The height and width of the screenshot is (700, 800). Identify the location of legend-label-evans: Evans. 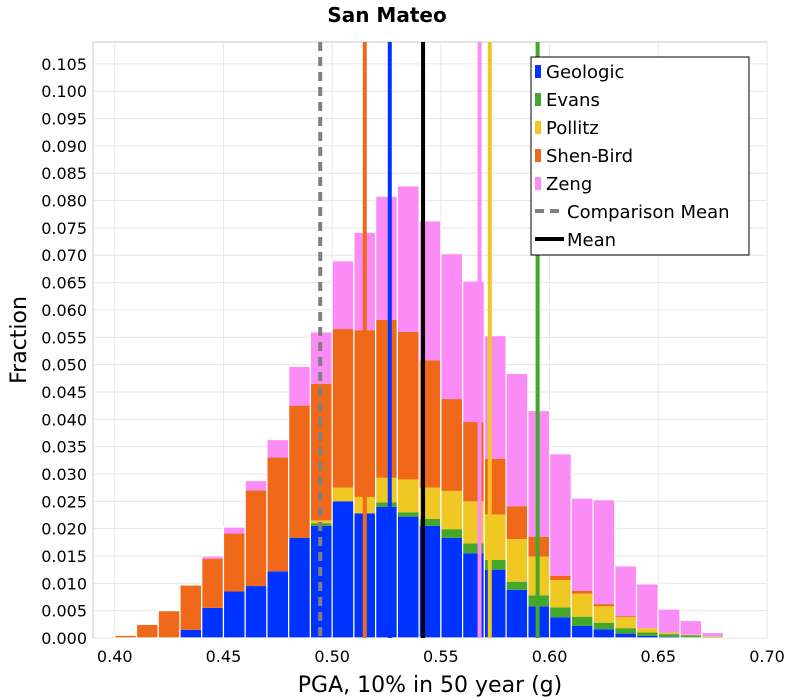
(573, 100).